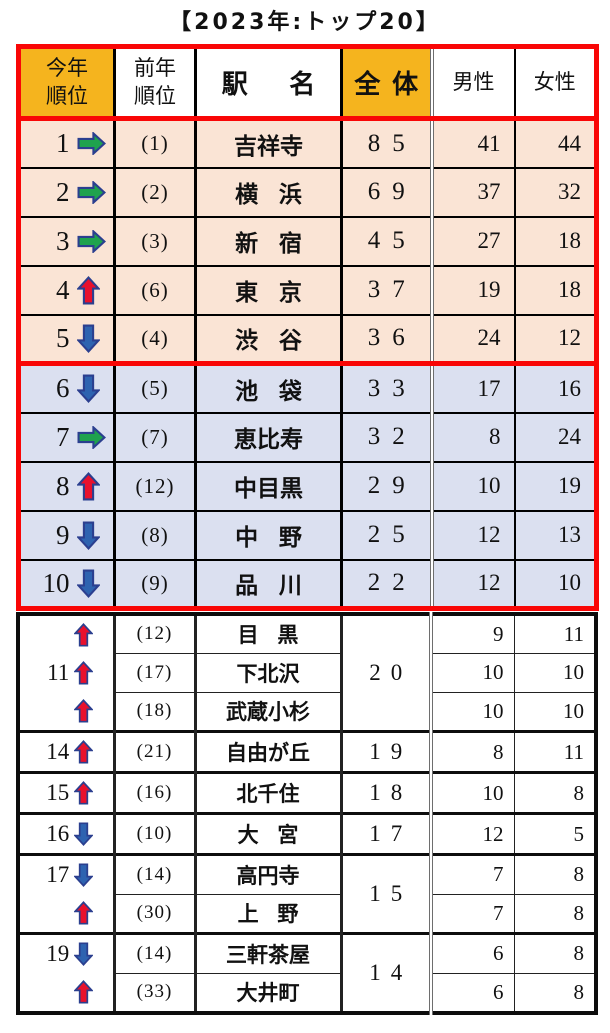 Image resolution: width=610 pixels, height=1033 pixels. What do you see at coordinates (155, 290) in the screenshot?
I see `previous-rank-cell: (6)` at bounding box center [155, 290].